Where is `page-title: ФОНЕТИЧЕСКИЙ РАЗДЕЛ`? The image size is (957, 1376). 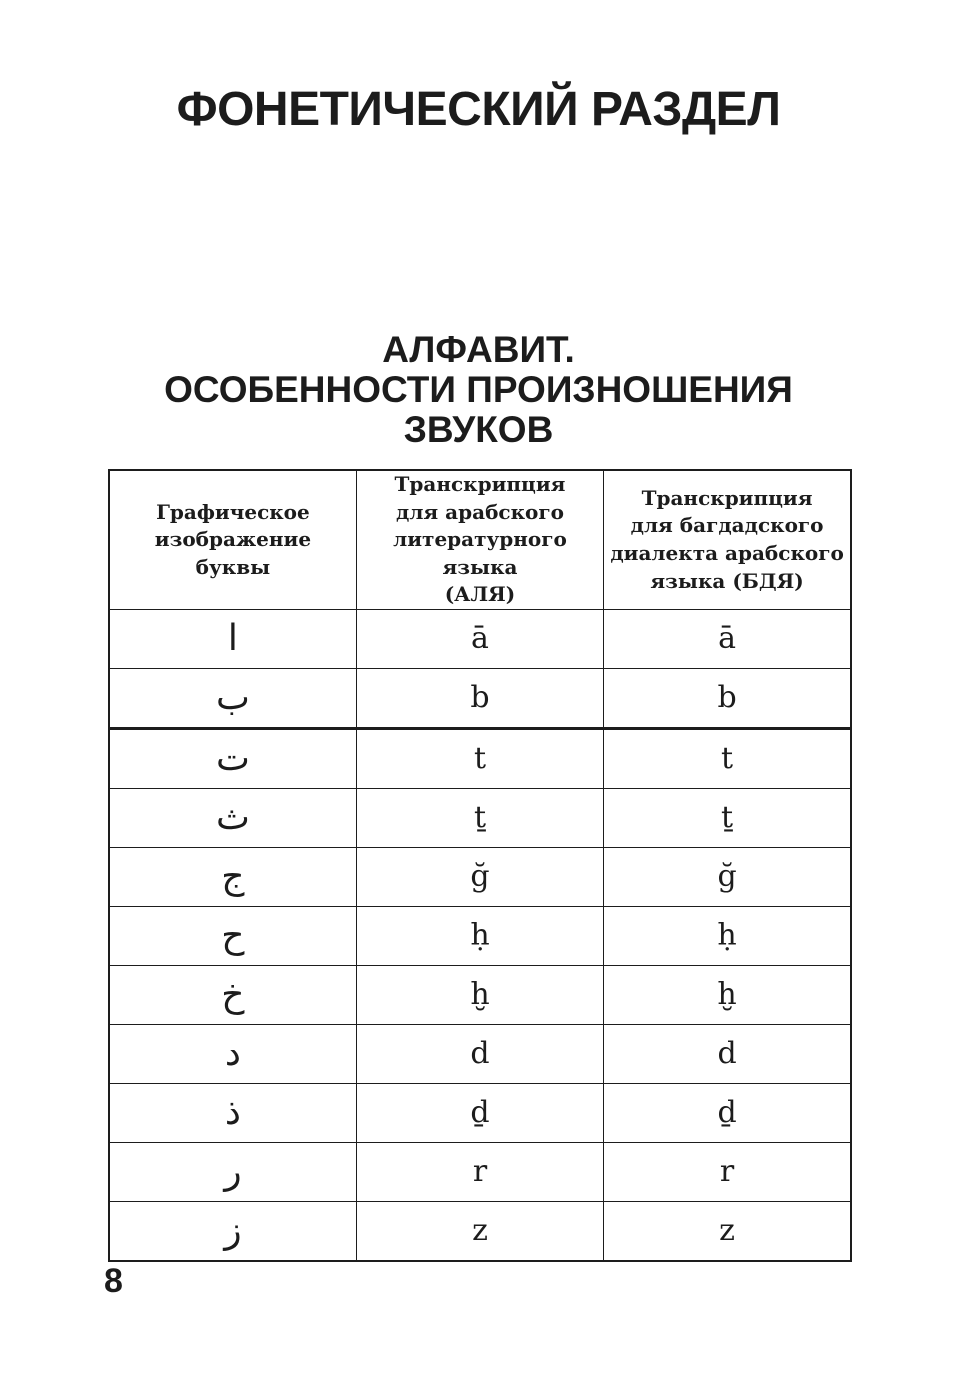 page-title: ФОНЕТИЧЕСКИЙ РАЗДЕЛ is located at coordinates (478, 109).